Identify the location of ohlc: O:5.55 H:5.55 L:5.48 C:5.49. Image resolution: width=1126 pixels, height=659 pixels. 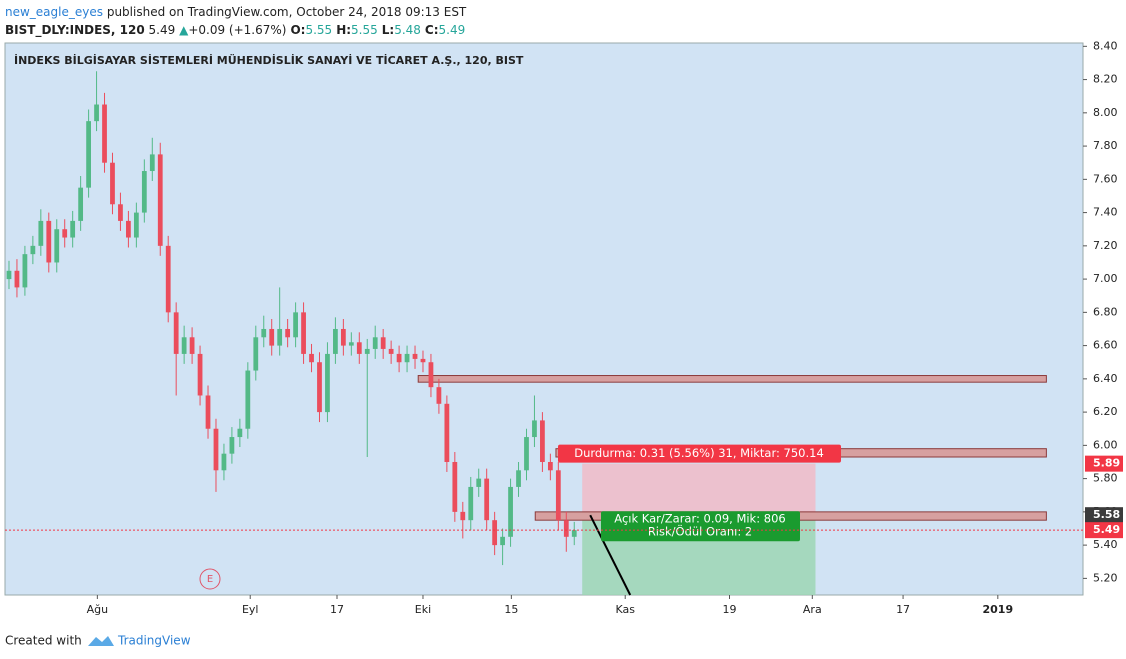
(377, 30).